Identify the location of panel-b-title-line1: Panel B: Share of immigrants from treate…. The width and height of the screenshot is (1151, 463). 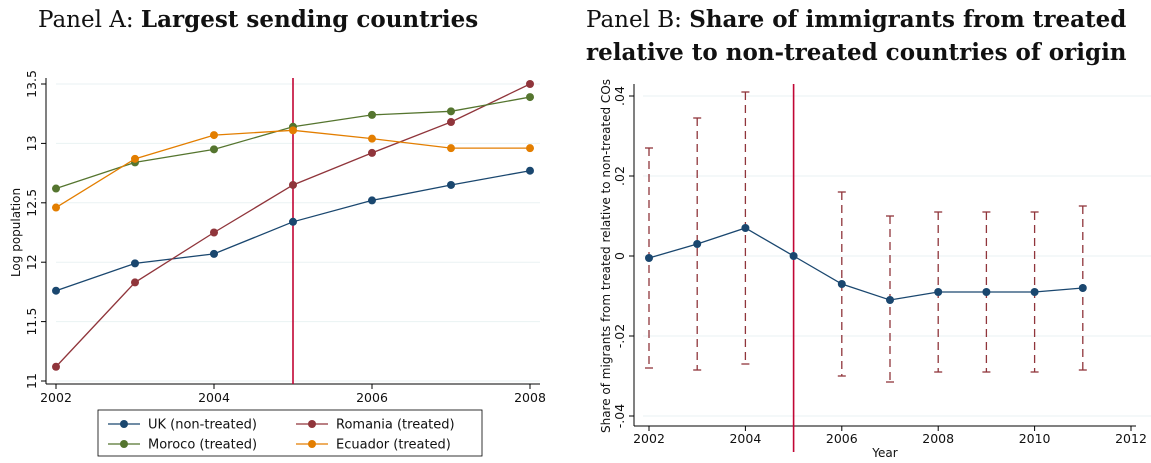
(856, 19).